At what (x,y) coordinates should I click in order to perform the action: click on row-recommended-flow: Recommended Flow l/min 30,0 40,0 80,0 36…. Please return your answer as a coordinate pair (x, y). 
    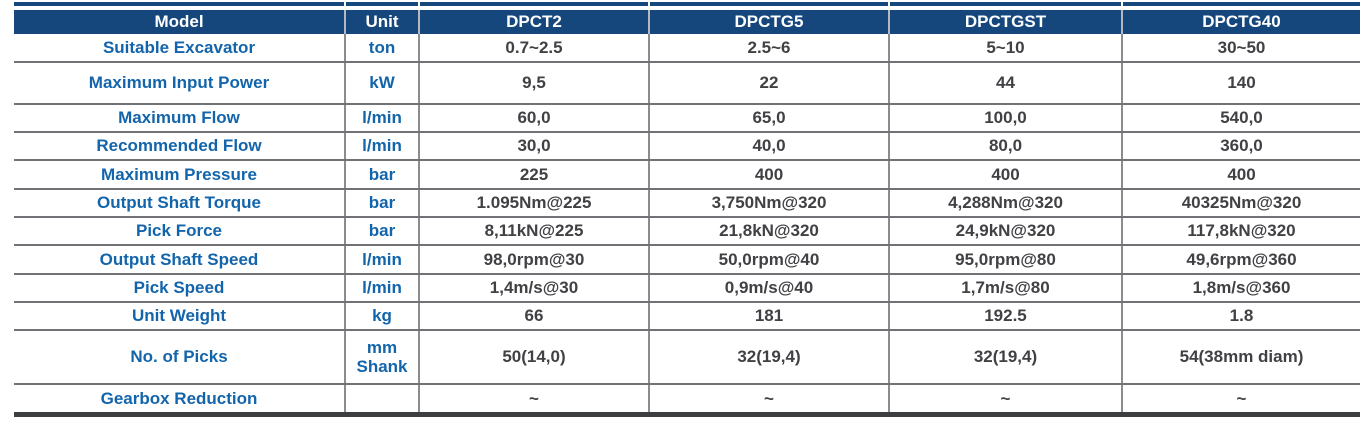
    Looking at the image, I should click on (687, 147).